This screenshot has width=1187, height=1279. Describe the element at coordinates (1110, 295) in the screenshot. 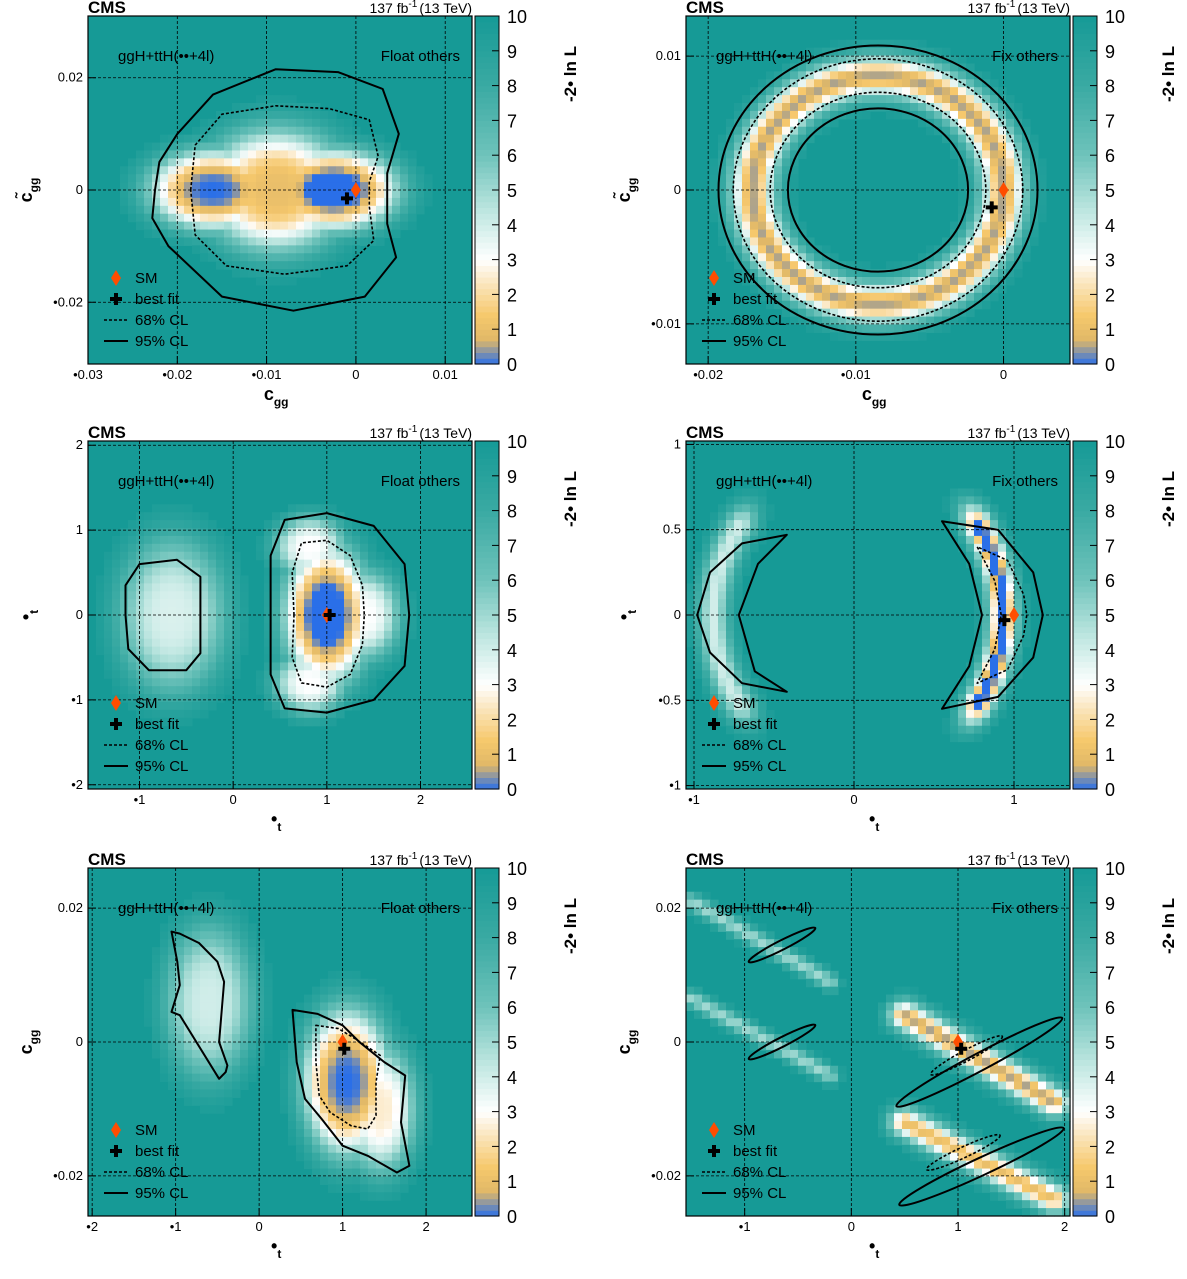

I see `colorbar-tick-label: 2` at that location.